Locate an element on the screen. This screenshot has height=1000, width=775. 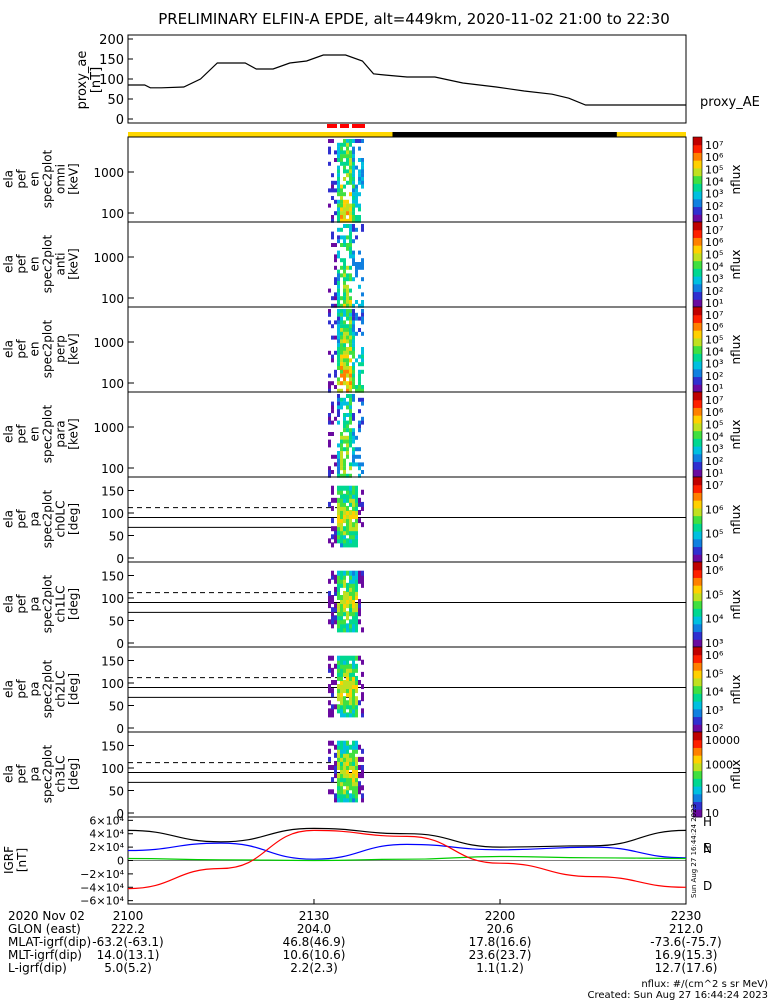
table-cell: -73.6(-75.7) is located at coordinates (685, 942).